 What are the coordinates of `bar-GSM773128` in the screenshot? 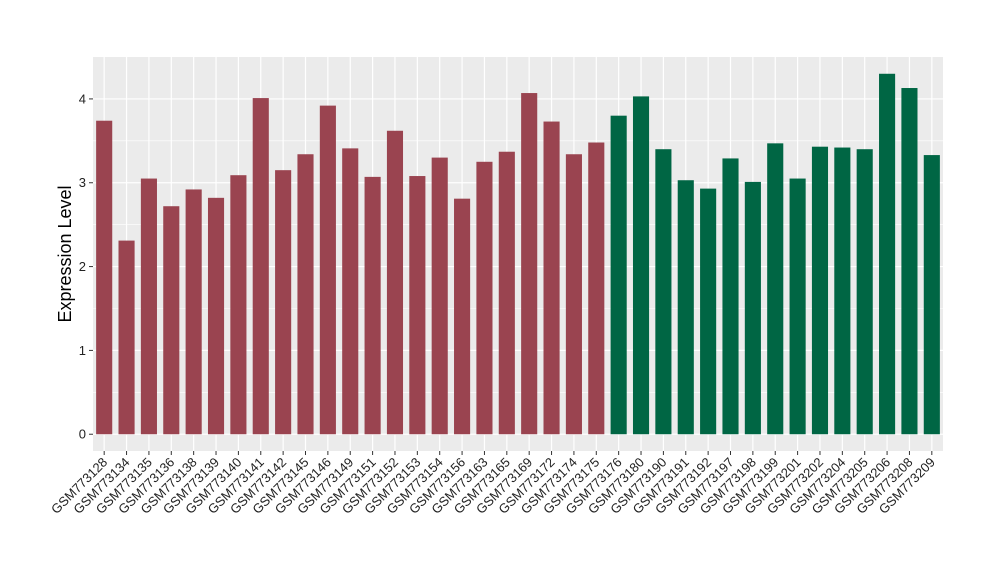 It's located at (104, 277).